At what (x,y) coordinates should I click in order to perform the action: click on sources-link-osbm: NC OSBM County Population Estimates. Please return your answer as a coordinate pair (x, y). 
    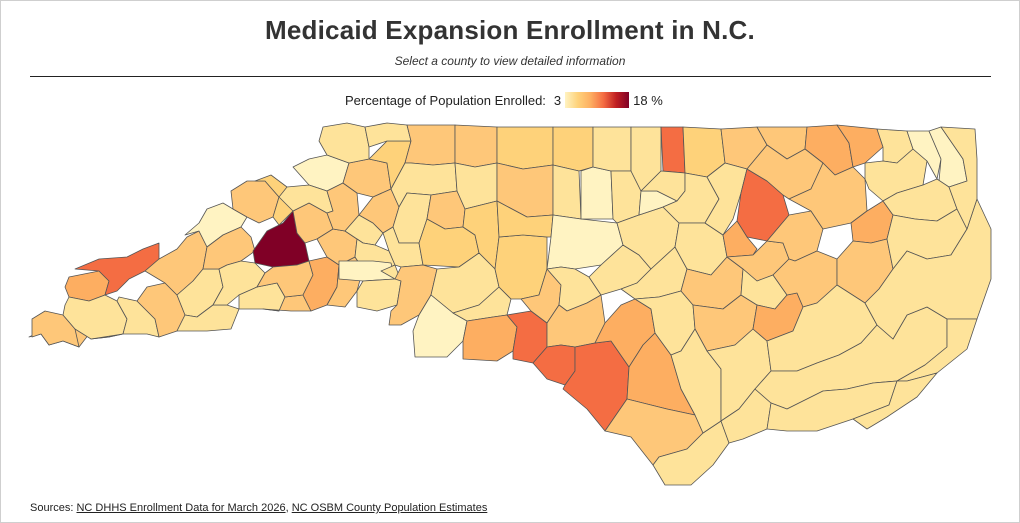
    Looking at the image, I should click on (389, 508).